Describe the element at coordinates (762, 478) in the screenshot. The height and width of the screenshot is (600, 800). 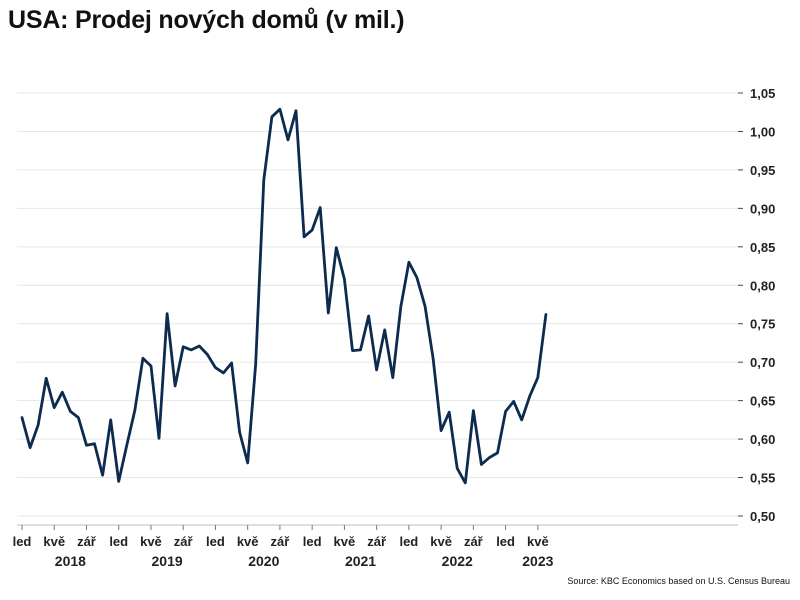
I see `y-tick-label: 0,55` at that location.